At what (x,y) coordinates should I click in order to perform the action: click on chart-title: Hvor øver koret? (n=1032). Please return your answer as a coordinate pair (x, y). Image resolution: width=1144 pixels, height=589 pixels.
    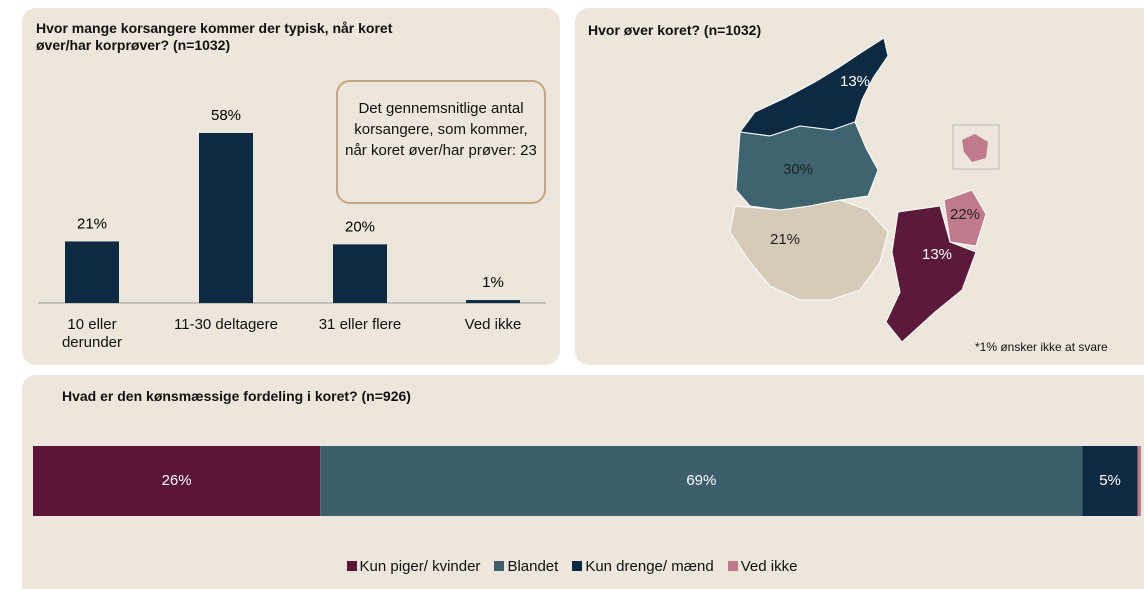
    Looking at the image, I should click on (675, 30).